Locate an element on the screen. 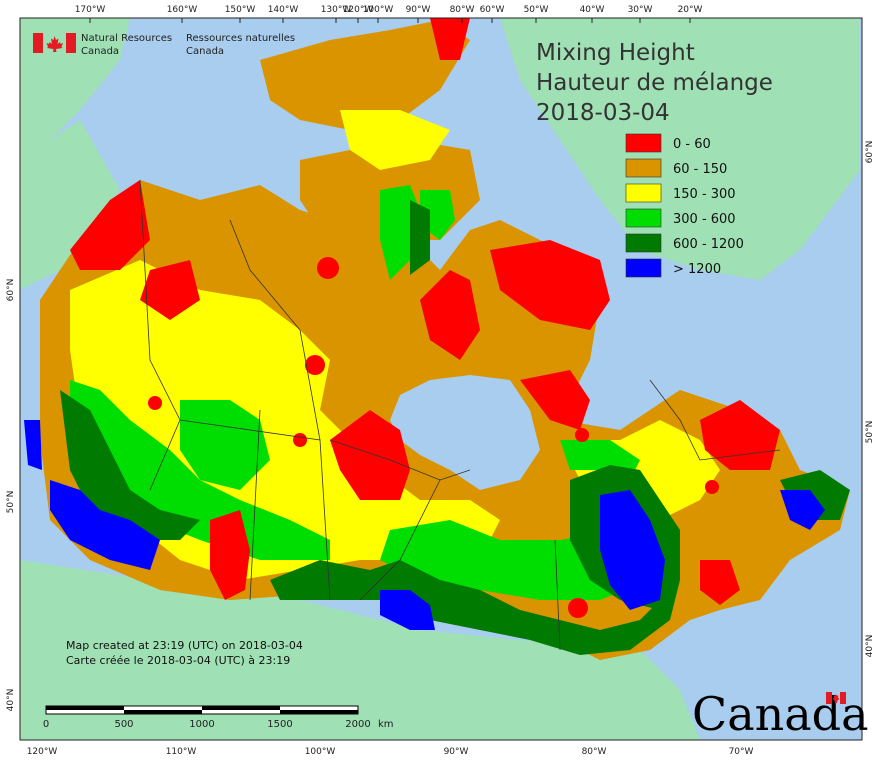  scale-tick-label: 1000 is located at coordinates (201, 724).